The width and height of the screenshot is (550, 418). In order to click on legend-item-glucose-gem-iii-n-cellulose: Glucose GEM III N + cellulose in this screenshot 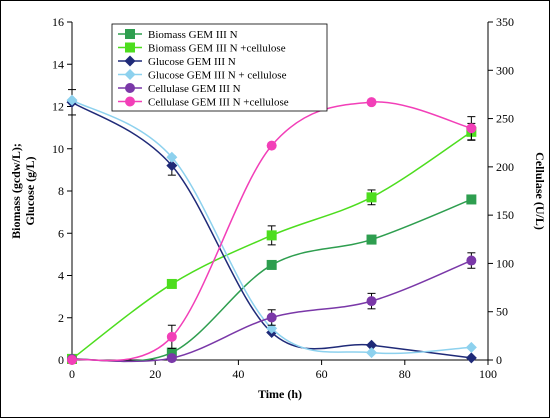, I will do `click(202, 75)`.